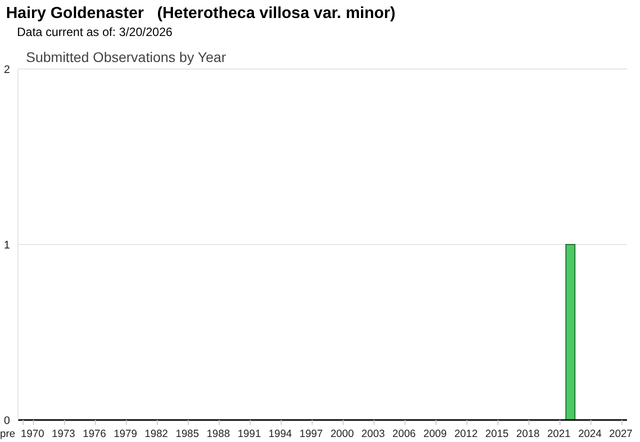 This screenshot has height=442, width=640. I want to click on x-tick-label: 1991, so click(250, 434).